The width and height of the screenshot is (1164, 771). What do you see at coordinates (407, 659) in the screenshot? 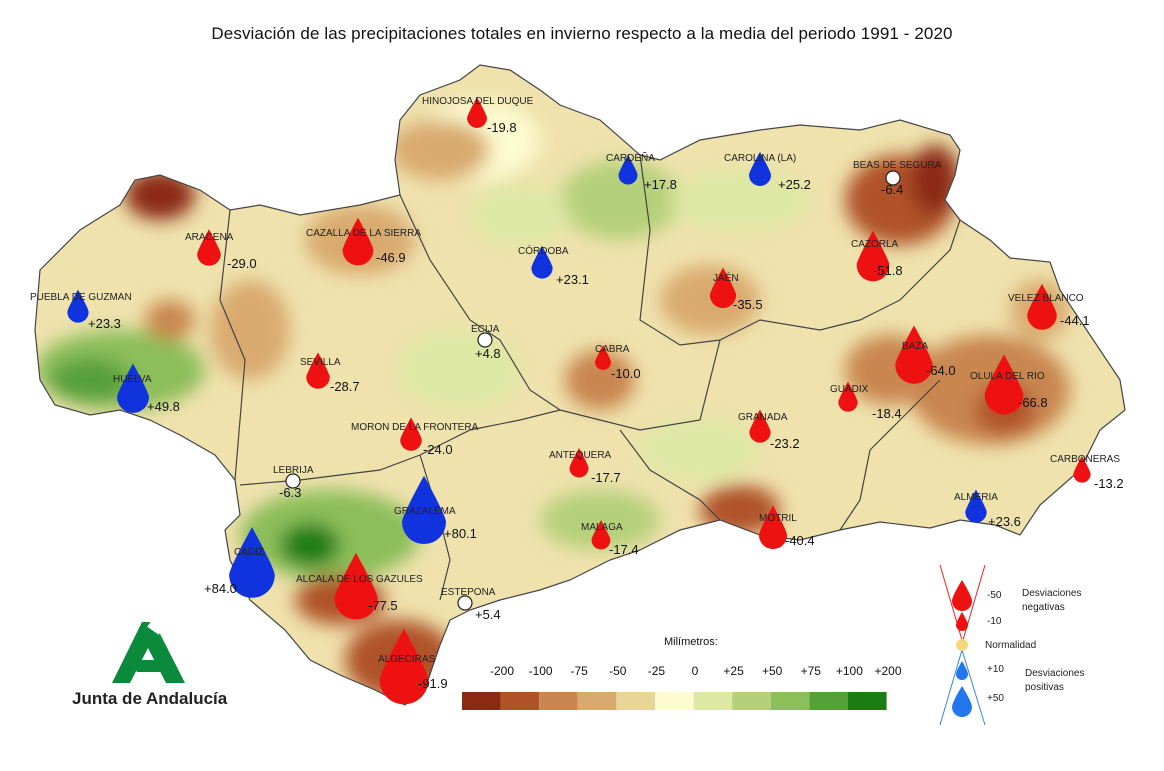
I see `station-name: ALGECIRAS` at bounding box center [407, 659].